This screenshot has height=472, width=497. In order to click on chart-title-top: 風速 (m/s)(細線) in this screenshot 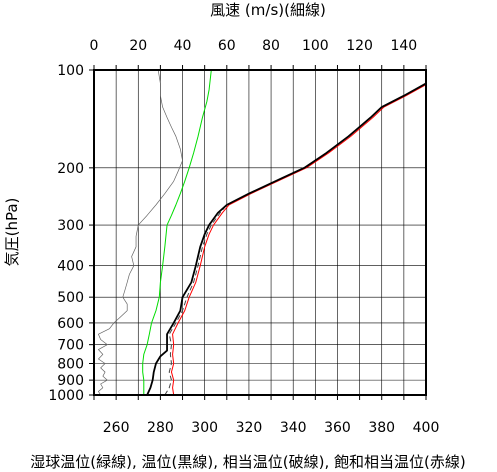, I will do `click(268, 10)`.